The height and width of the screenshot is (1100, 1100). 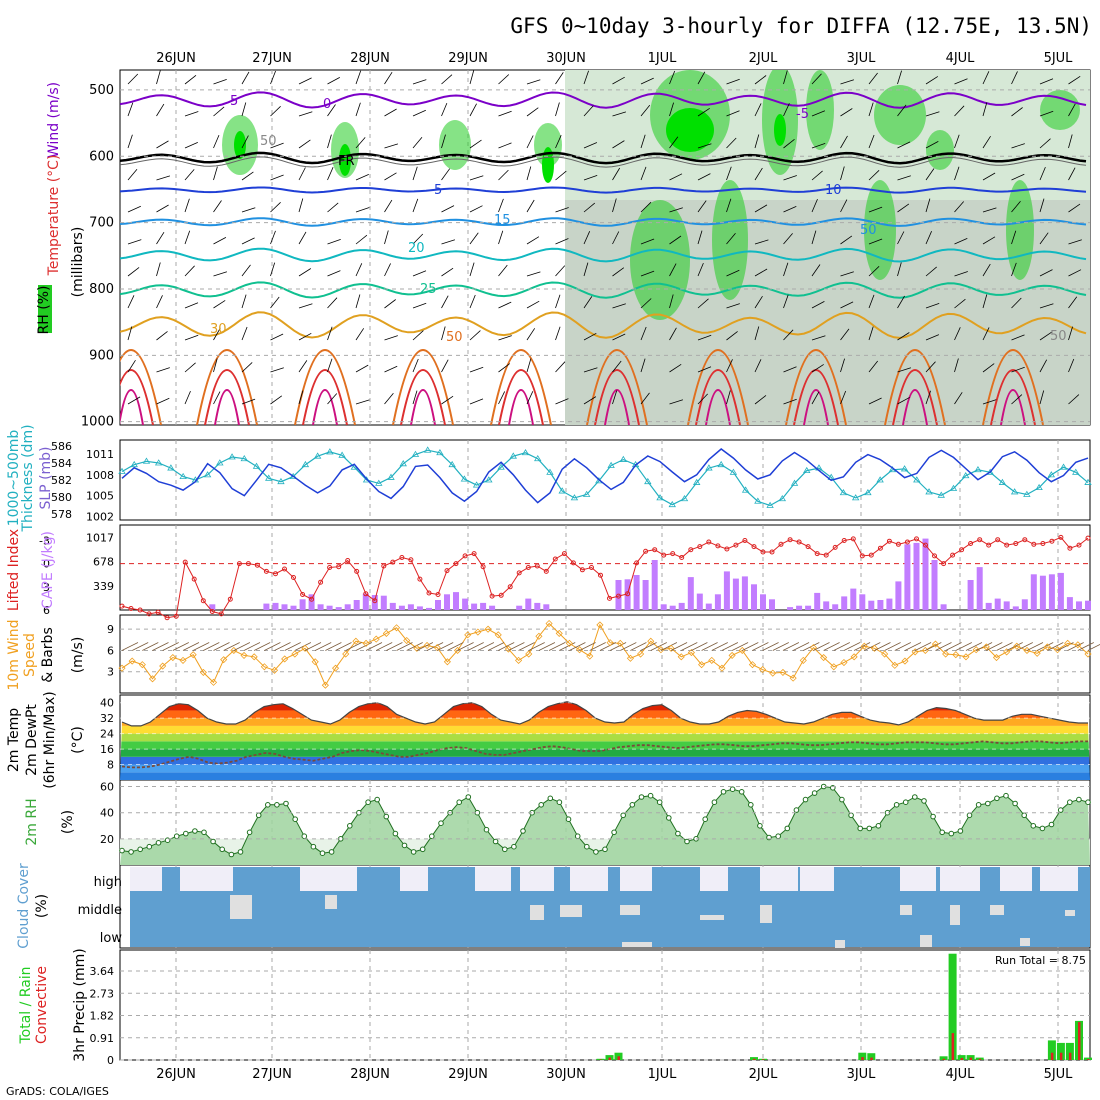 What do you see at coordinates (428, 289) in the screenshot?
I see `contour-label: 25` at bounding box center [428, 289].